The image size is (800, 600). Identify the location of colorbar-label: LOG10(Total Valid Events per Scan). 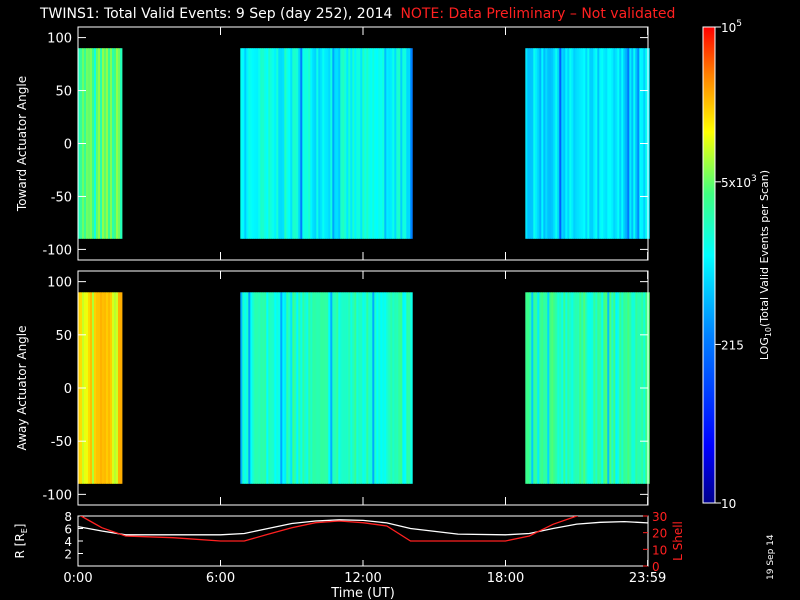
(765, 265).